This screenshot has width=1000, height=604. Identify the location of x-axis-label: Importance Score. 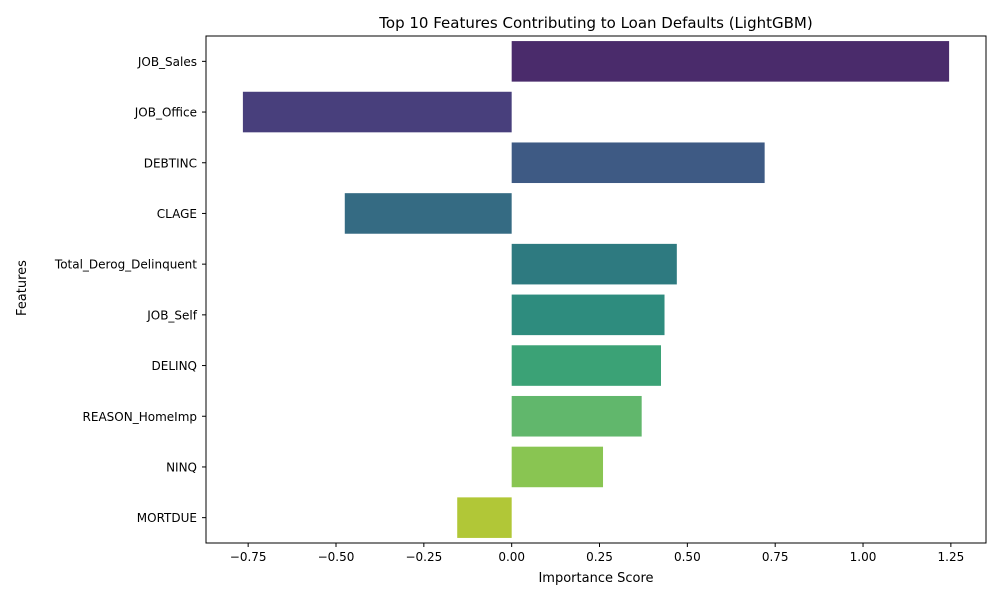
(595, 578).